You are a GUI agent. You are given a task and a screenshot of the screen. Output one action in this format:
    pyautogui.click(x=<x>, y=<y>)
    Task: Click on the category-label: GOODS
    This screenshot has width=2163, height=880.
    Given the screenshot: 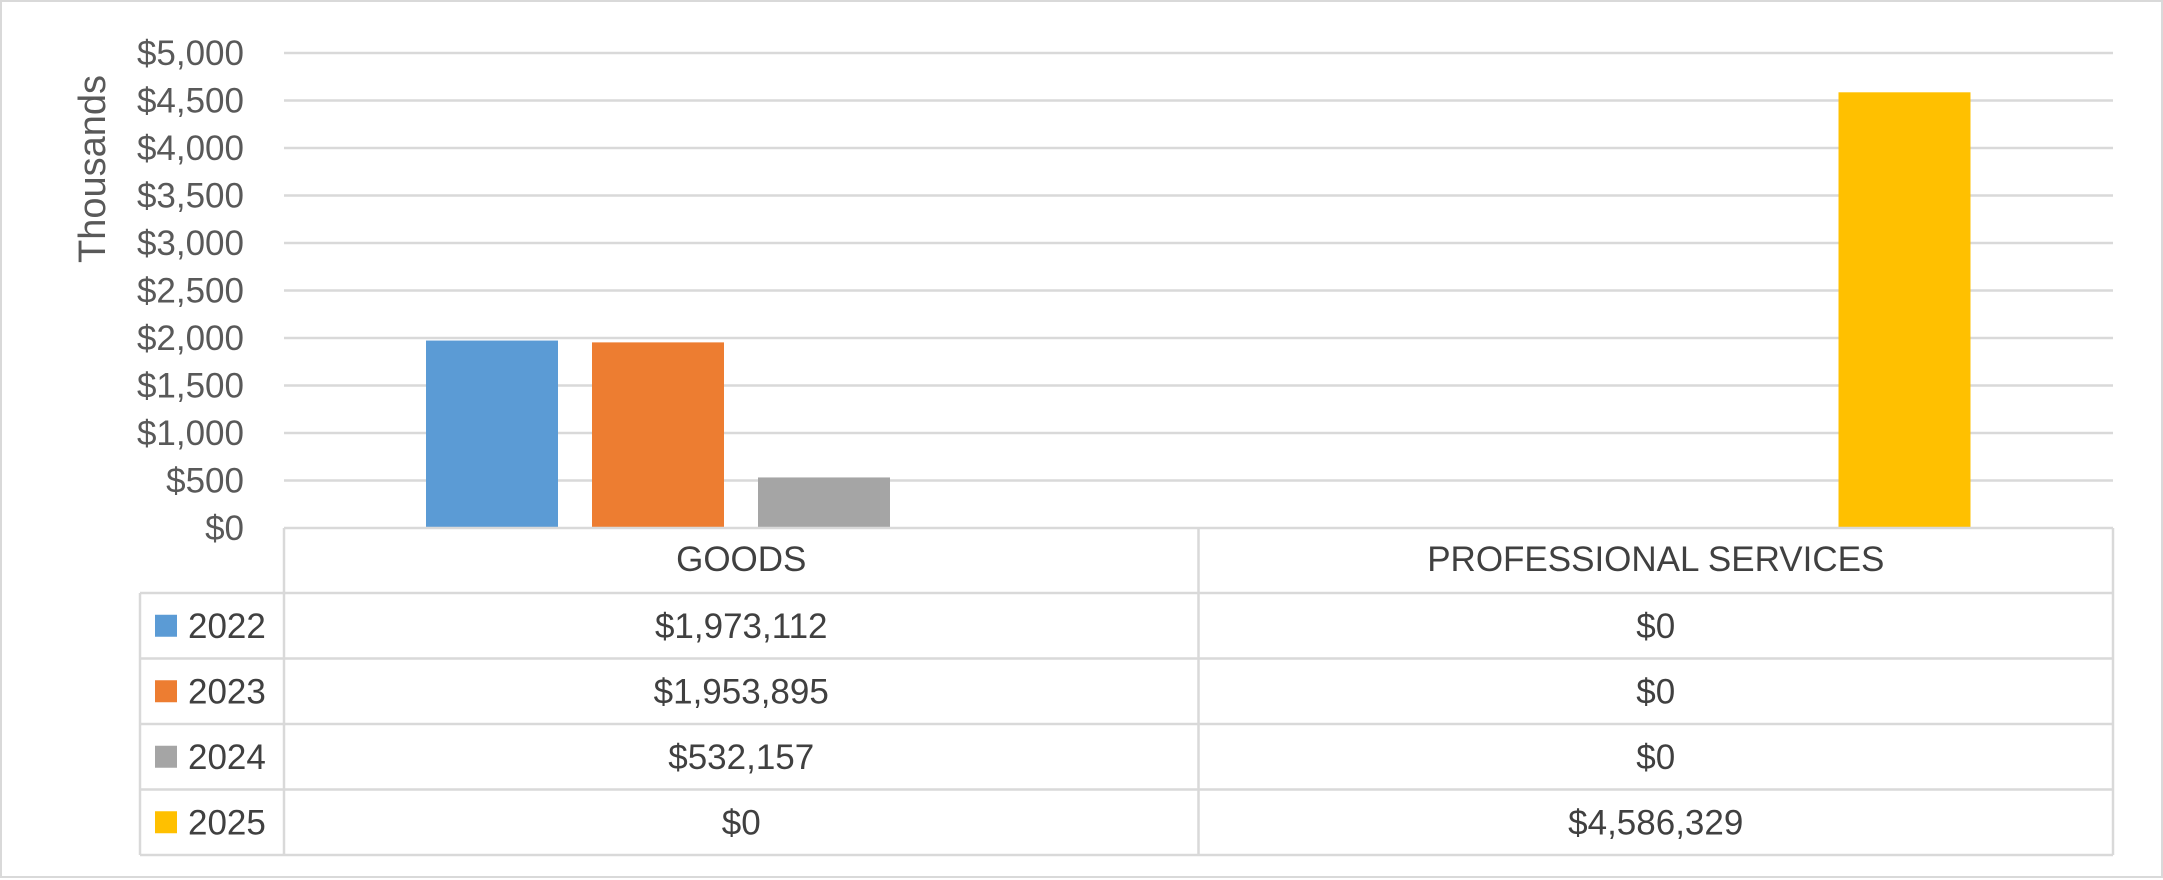 What is the action you would take?
    pyautogui.click(x=741, y=559)
    